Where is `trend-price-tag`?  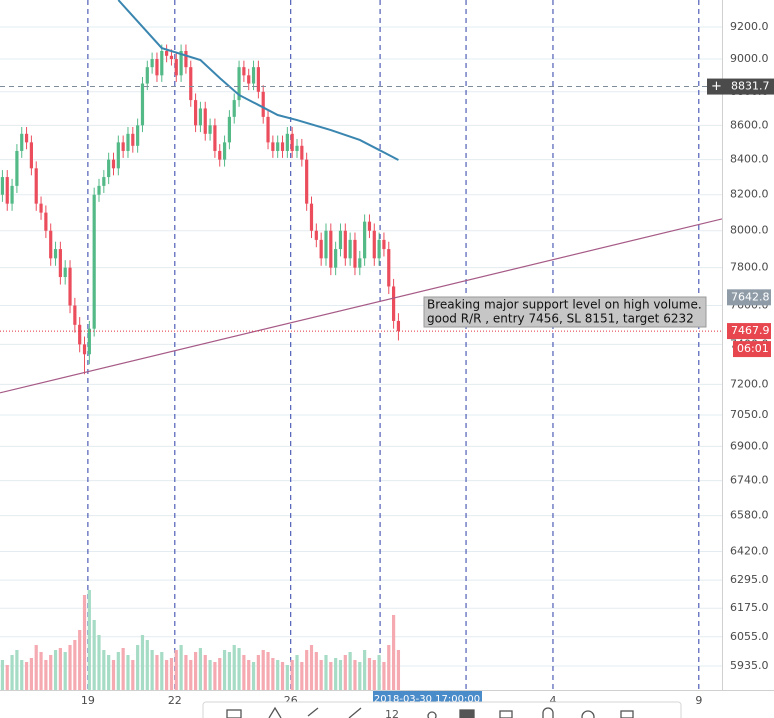 trend-price-tag is located at coordinates (749, 297).